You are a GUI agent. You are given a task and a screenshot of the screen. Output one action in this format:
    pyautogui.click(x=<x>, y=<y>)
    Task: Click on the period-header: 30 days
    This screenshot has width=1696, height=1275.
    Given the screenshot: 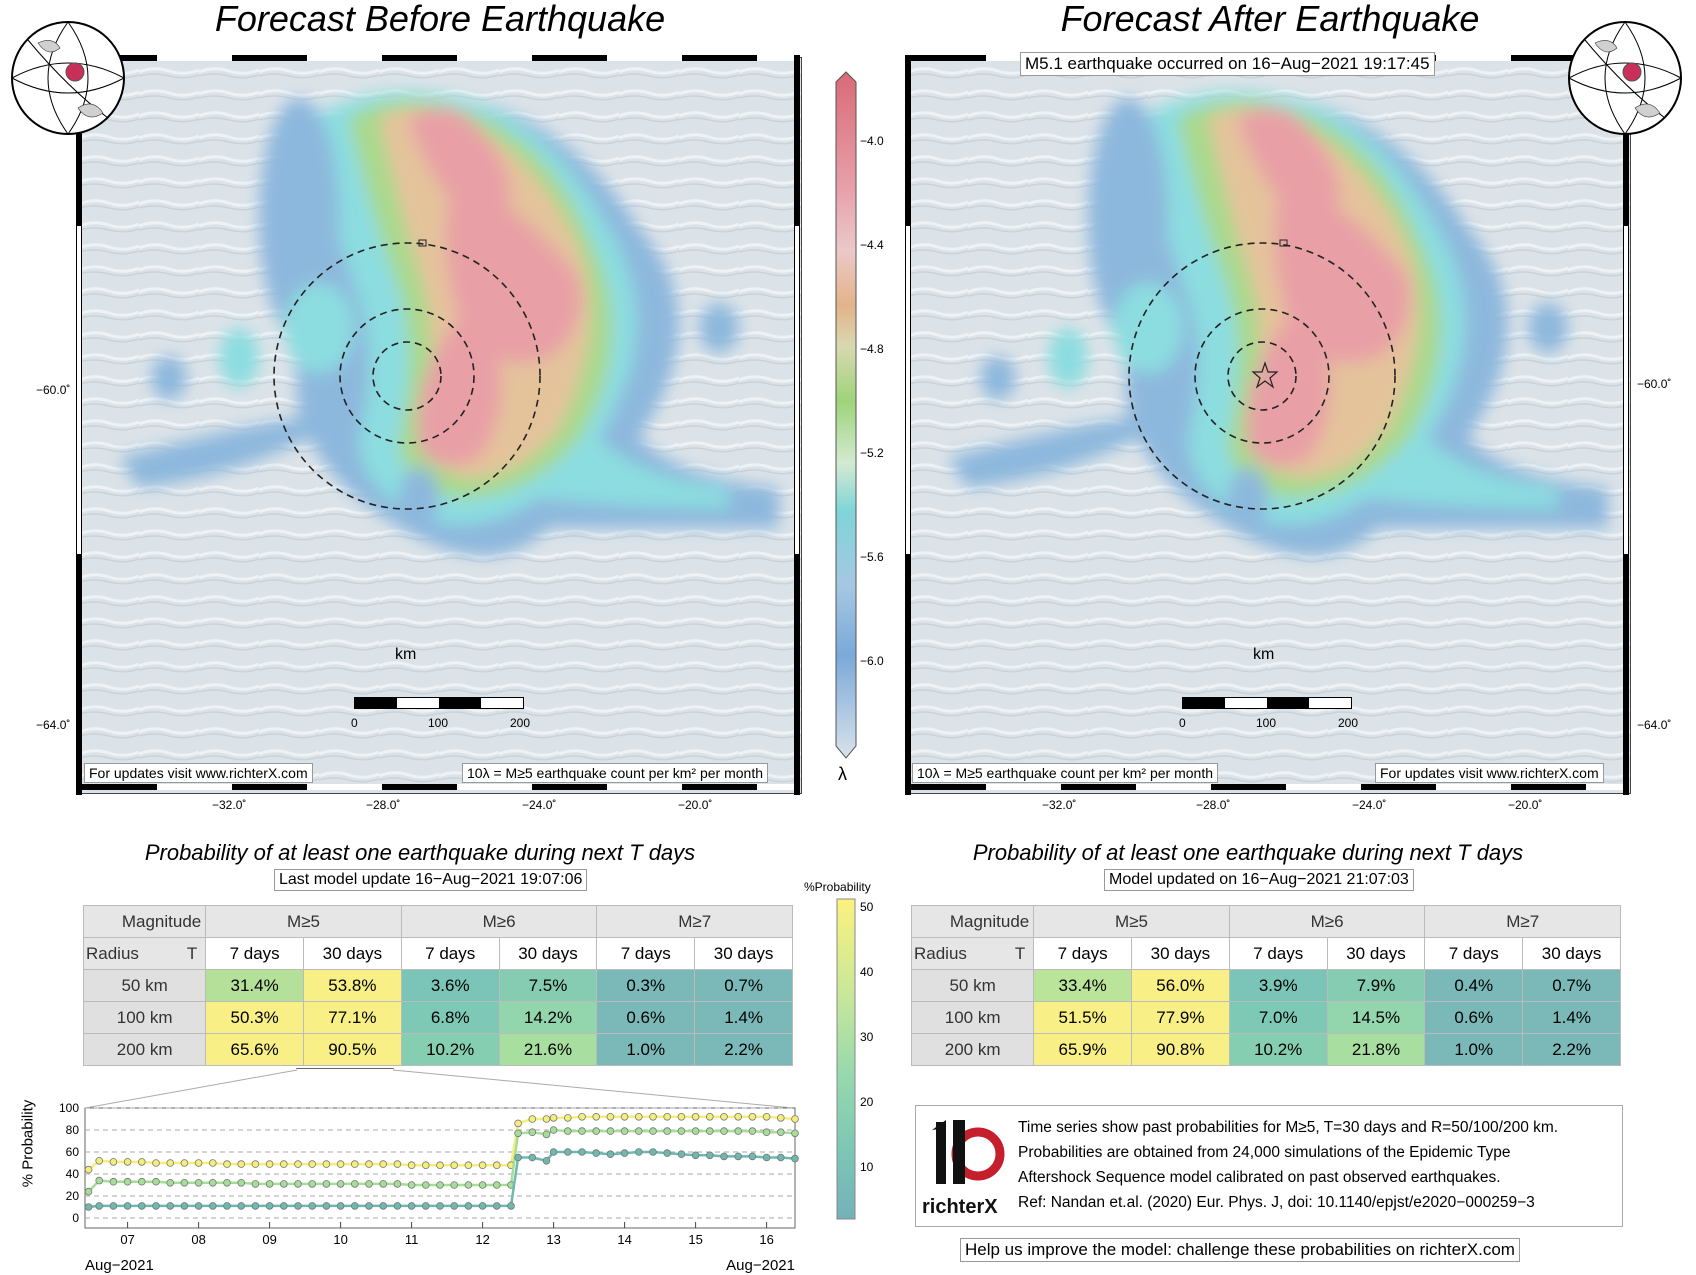 What is the action you would take?
    pyautogui.click(x=1376, y=953)
    